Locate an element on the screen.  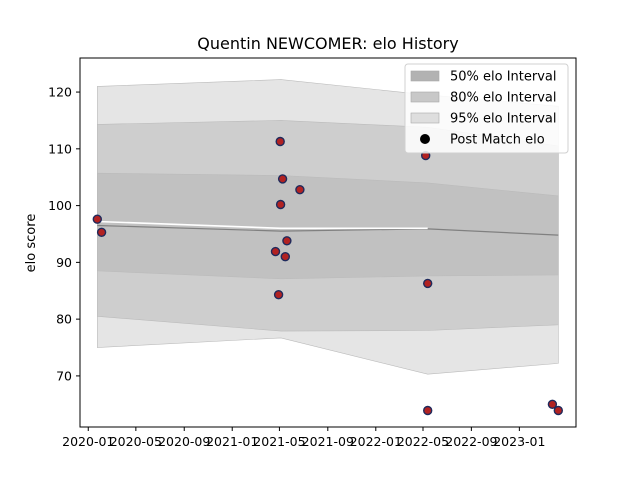
x-tick-label-5: 2021-09 is located at coordinates (328, 441).